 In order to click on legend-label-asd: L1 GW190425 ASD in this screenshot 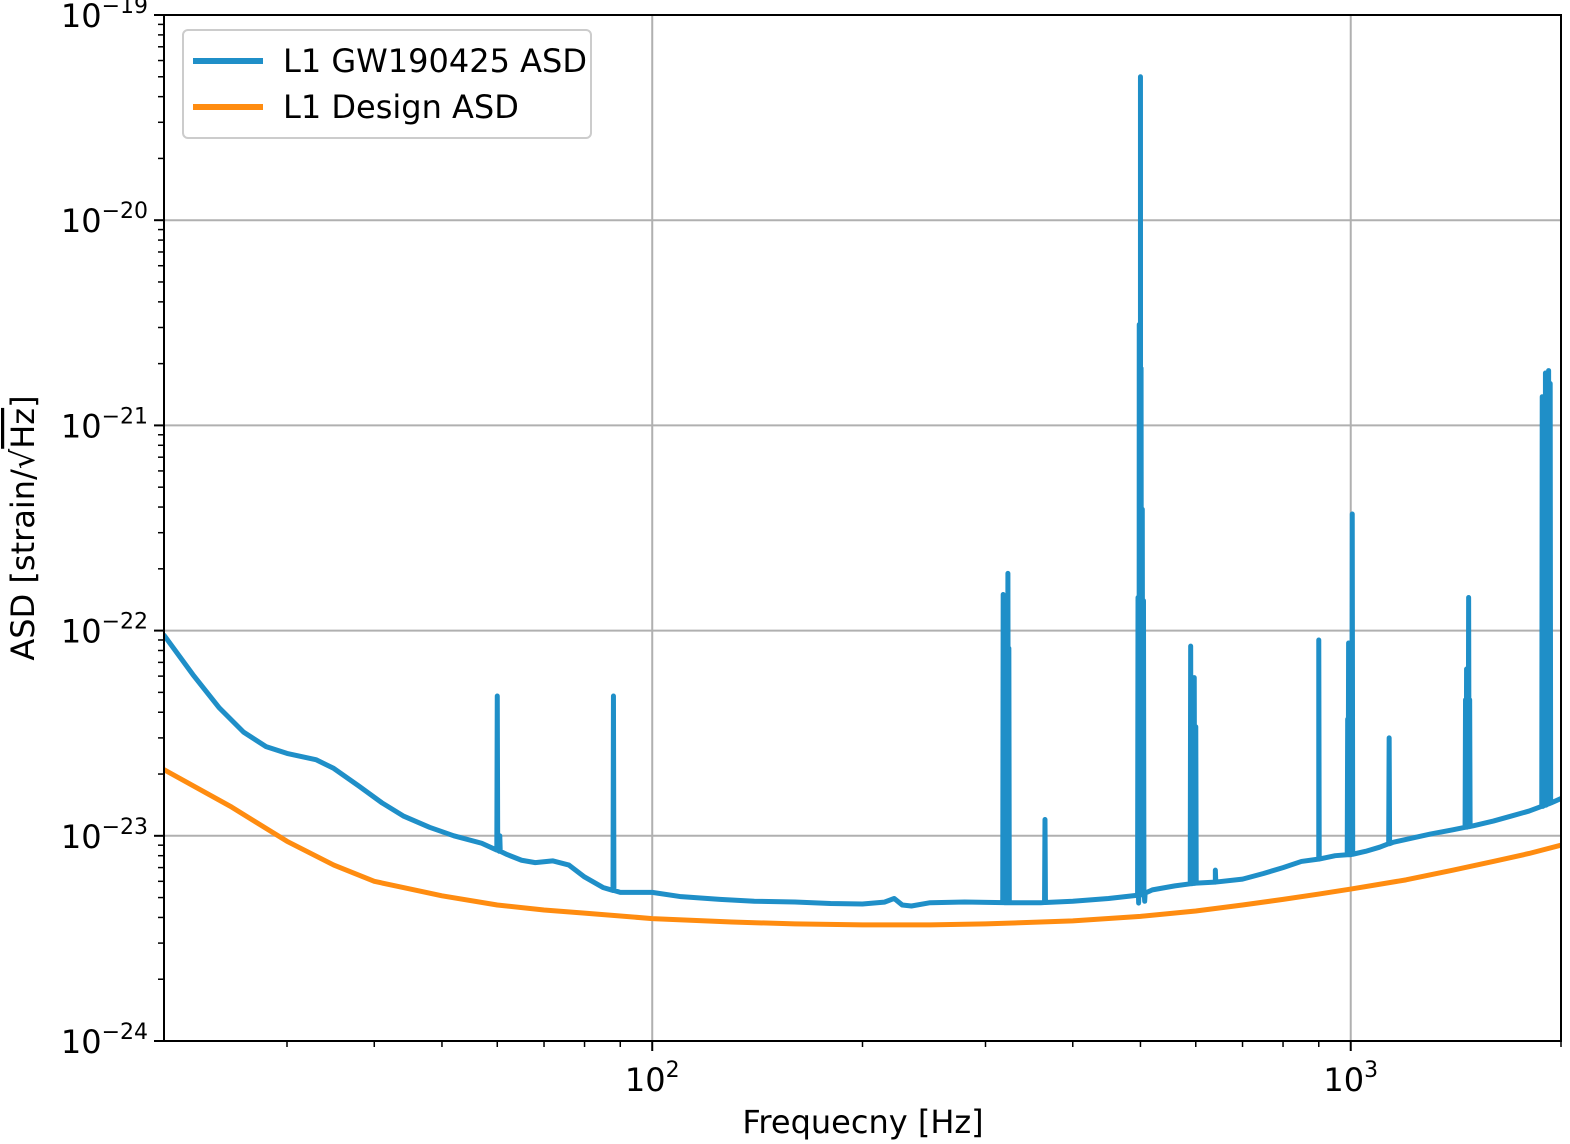, I will do `click(435, 61)`.